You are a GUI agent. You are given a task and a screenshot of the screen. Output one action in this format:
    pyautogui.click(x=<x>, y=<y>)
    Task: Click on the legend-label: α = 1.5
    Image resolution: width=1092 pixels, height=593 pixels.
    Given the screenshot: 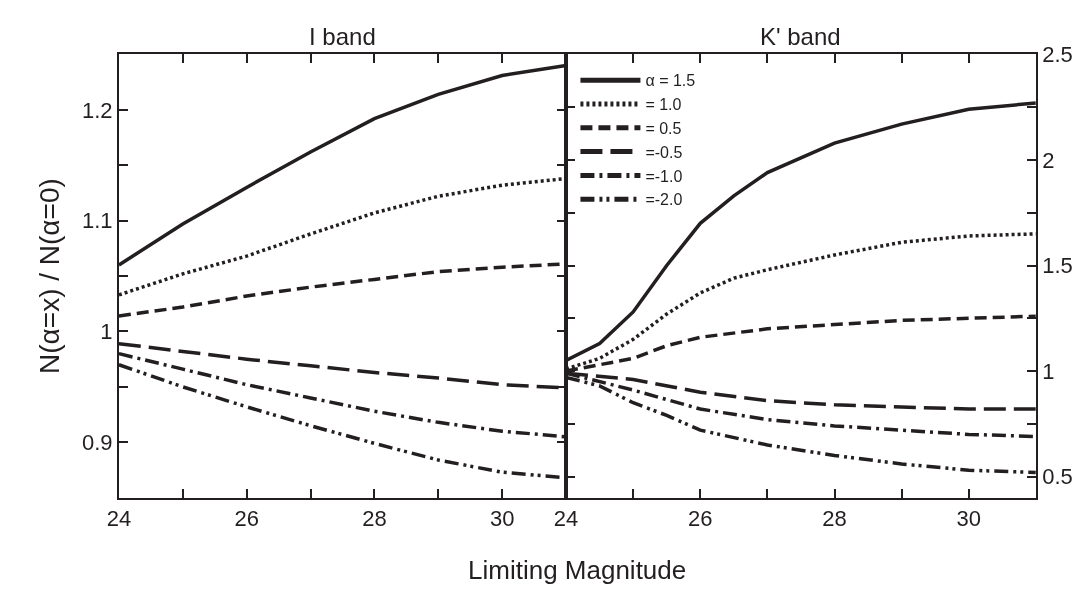 What is the action you would take?
    pyautogui.click(x=670, y=81)
    